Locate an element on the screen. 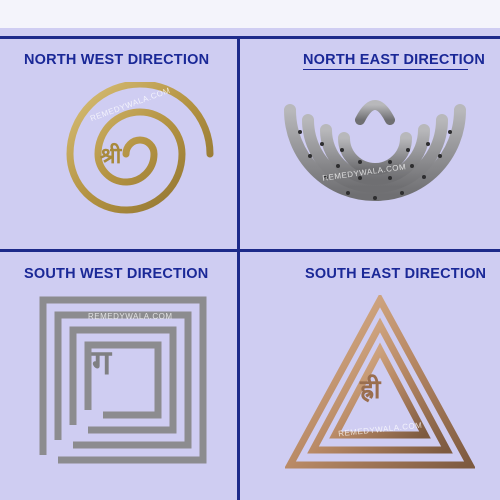 The image size is (500, 500). panel-title-north-west: NORTH WEST DIRECTION is located at coordinates (117, 60).